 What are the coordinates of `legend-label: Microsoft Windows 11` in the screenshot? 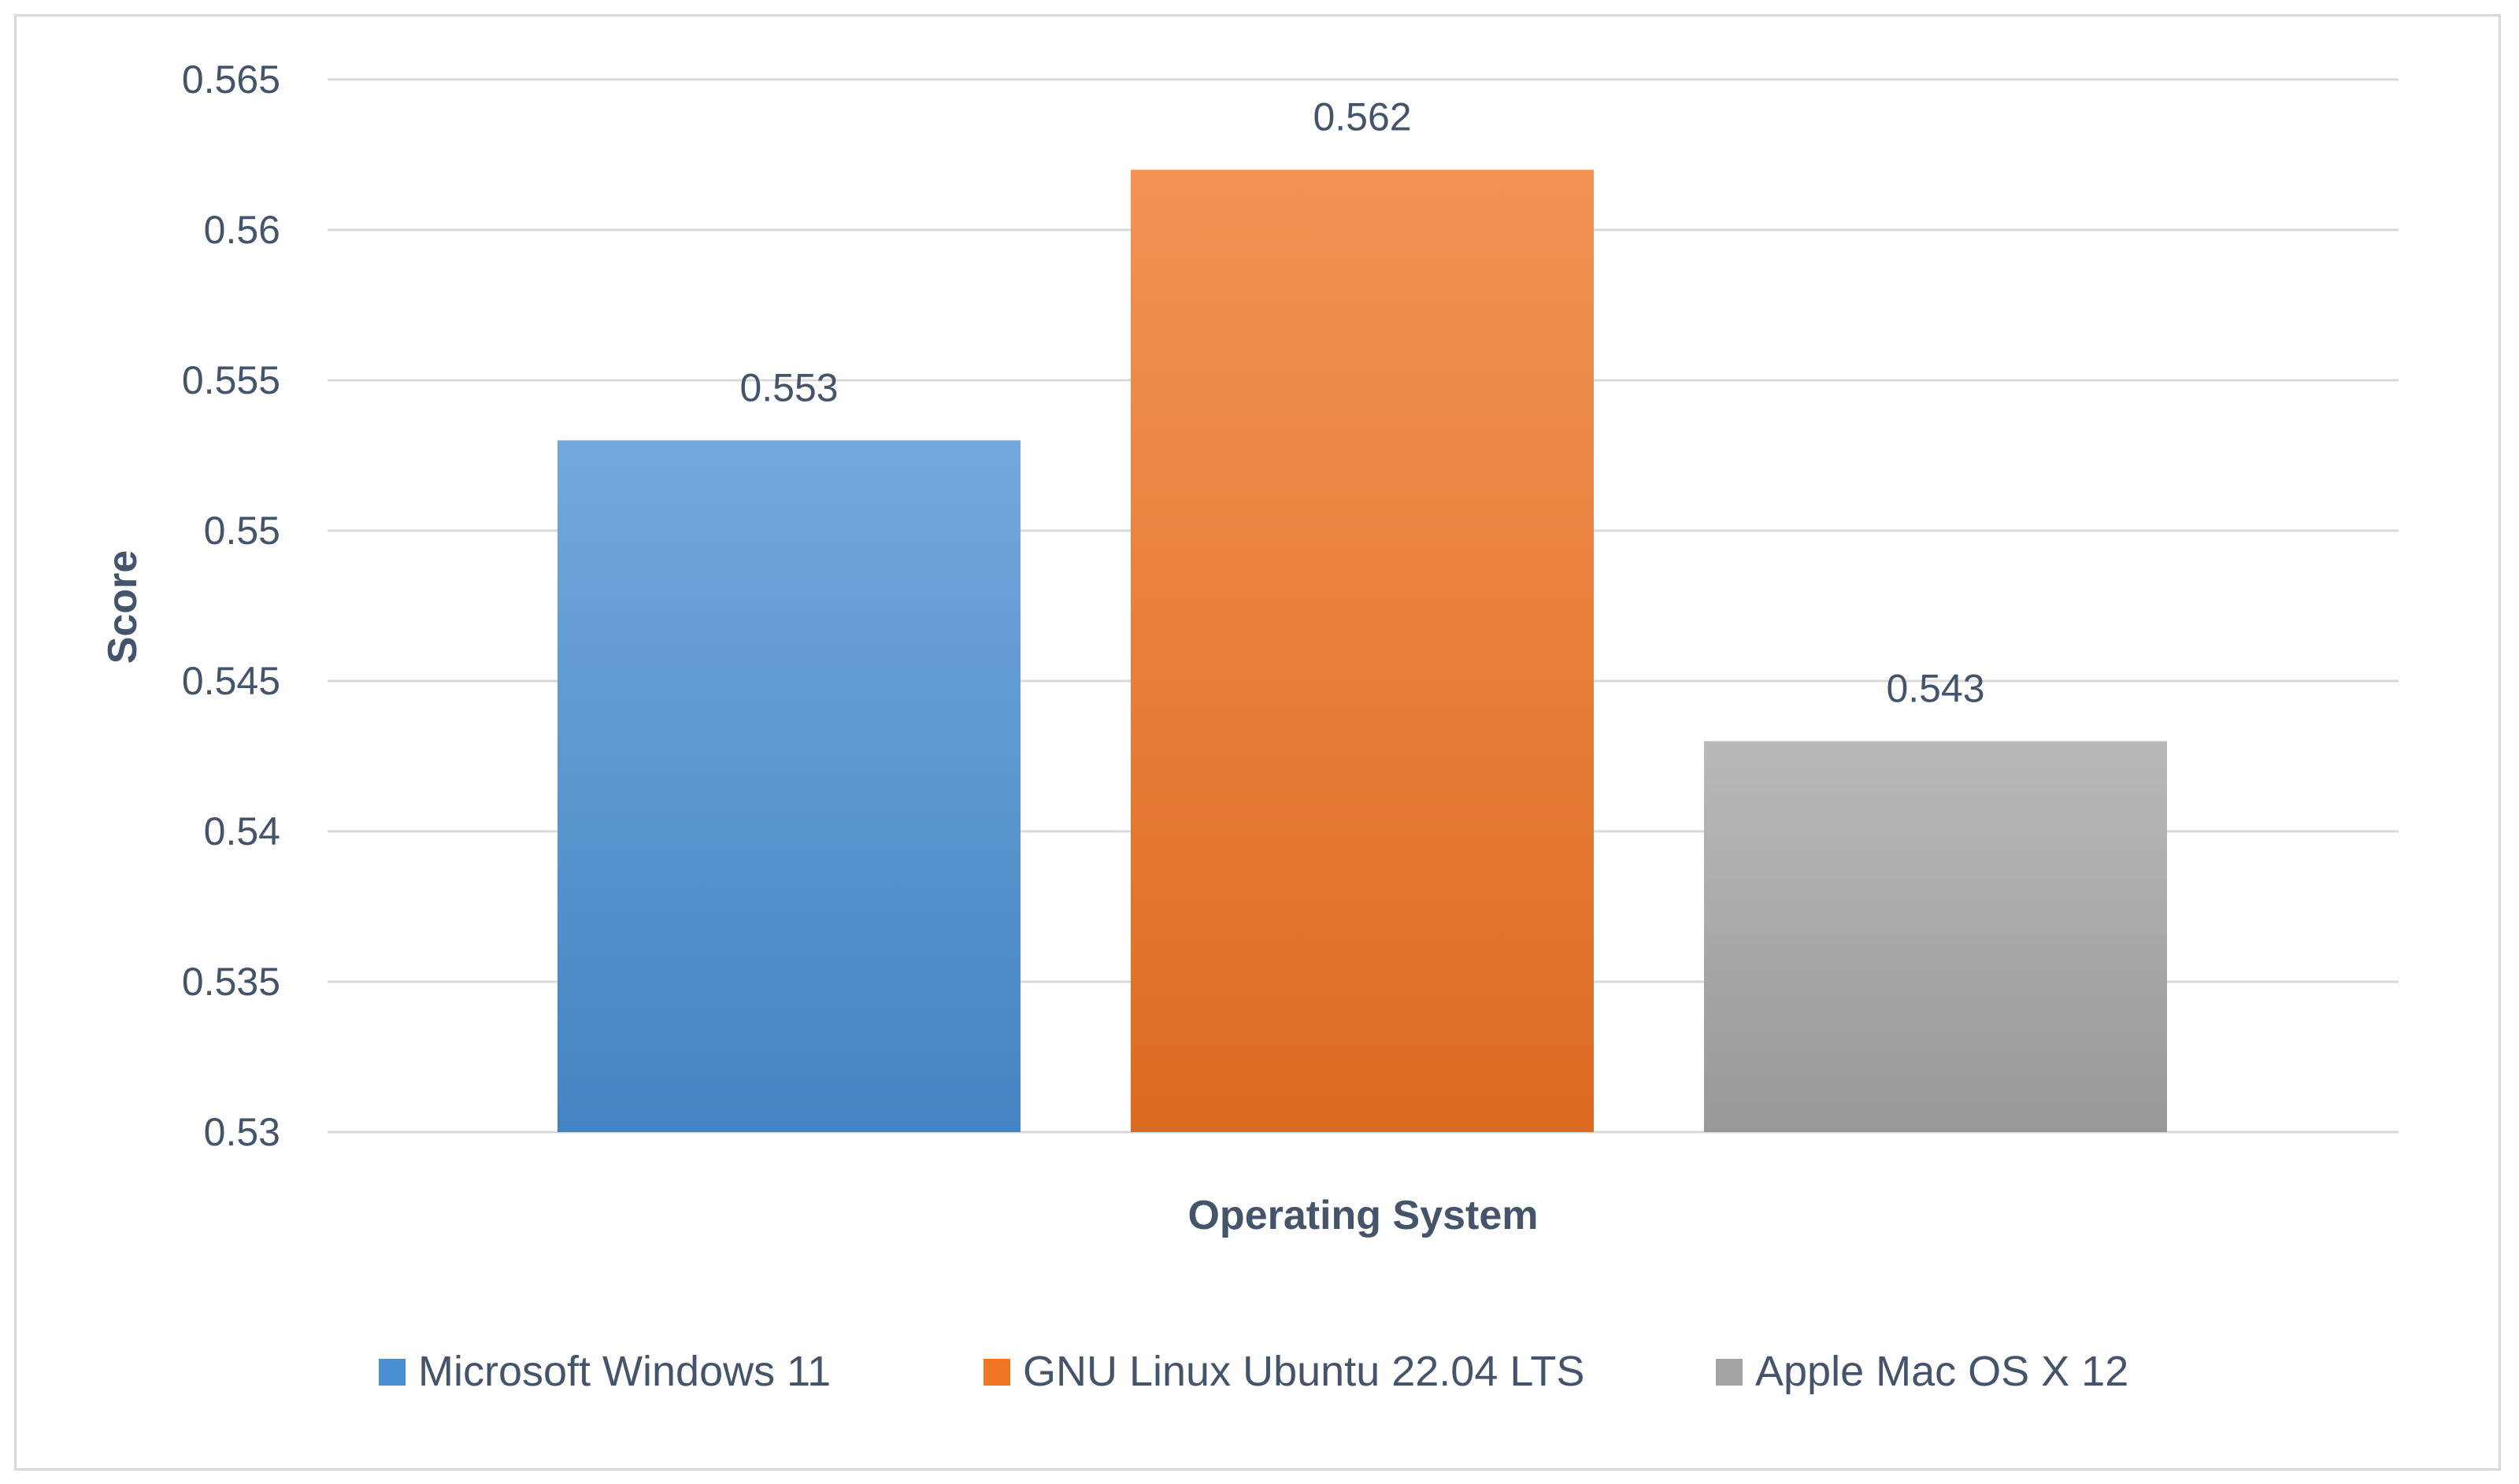 It's located at (624, 1372).